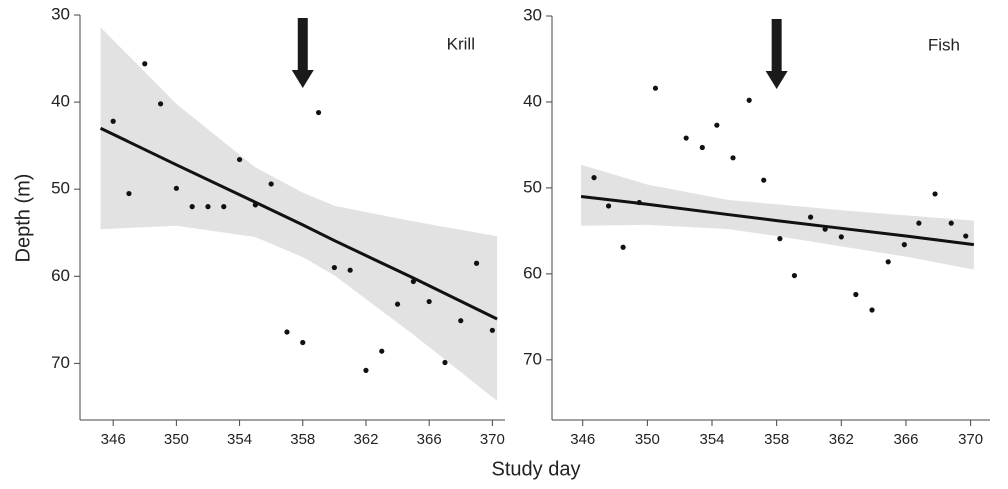 The width and height of the screenshot is (1008, 489). What do you see at coordinates (23, 218) in the screenshot?
I see `y-axis-label: Depth (m)` at bounding box center [23, 218].